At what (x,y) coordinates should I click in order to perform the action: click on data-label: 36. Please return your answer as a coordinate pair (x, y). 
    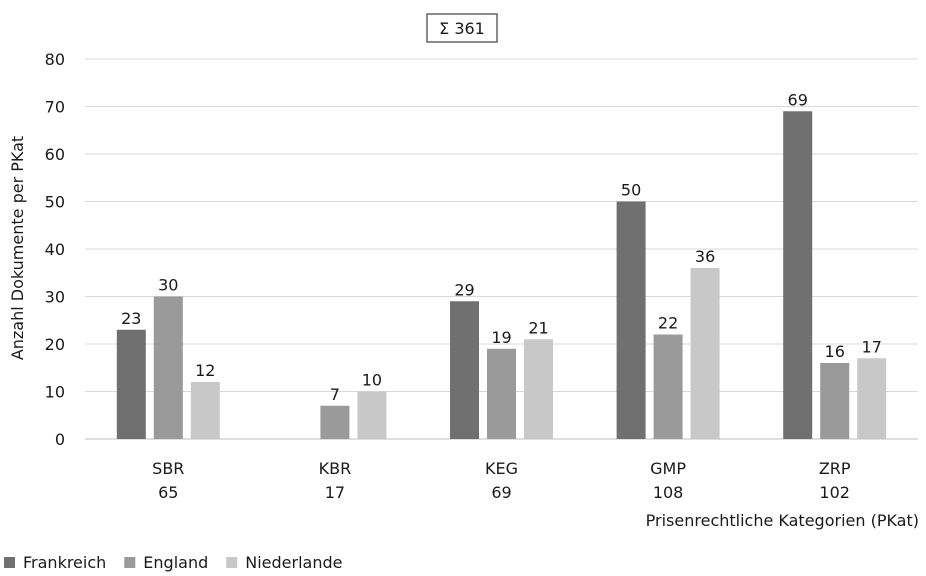
    Looking at the image, I should click on (705, 256).